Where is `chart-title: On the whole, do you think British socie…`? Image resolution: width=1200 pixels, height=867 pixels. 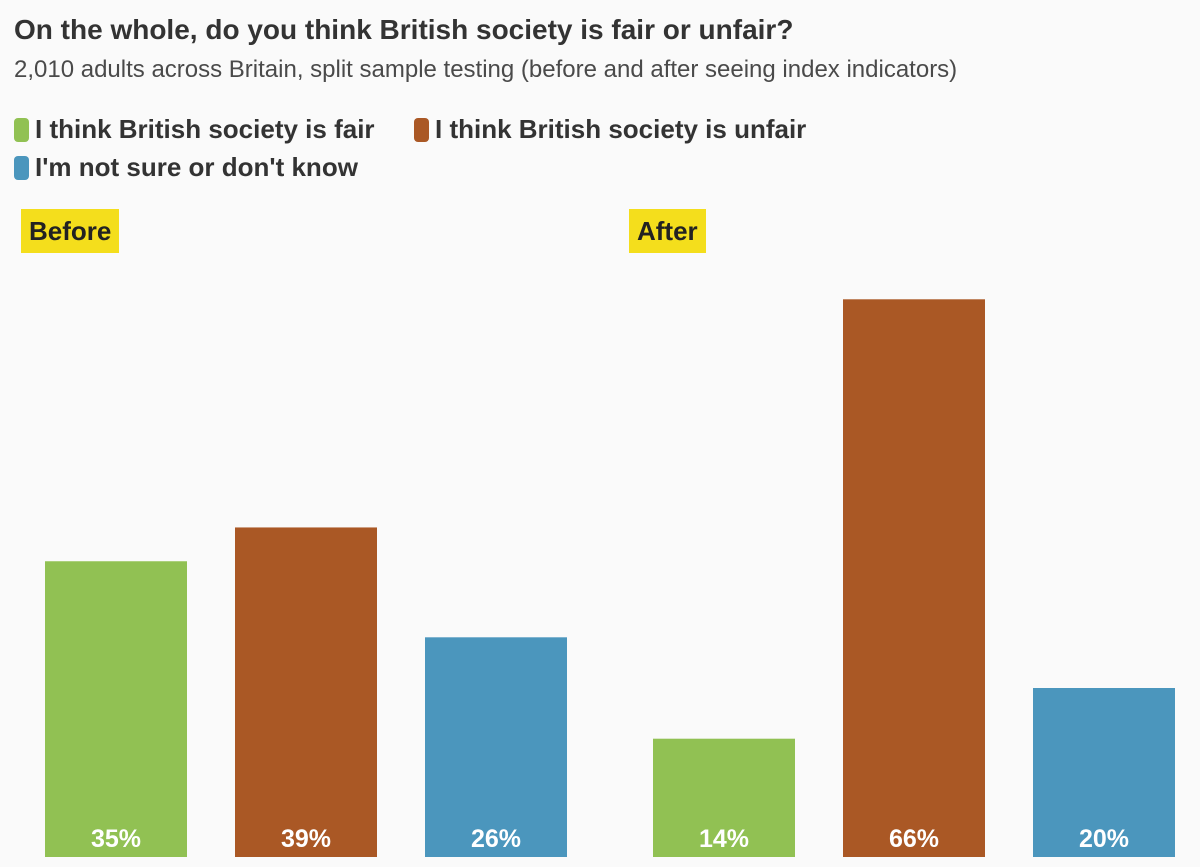
chart-title: On the whole, do you think British socie… is located at coordinates (404, 29).